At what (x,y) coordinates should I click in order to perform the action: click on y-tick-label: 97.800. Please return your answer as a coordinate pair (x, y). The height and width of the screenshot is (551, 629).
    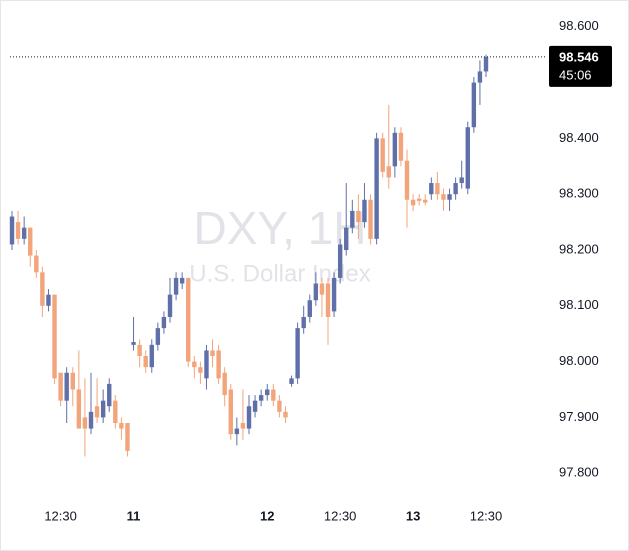
    Looking at the image, I should click on (579, 472).